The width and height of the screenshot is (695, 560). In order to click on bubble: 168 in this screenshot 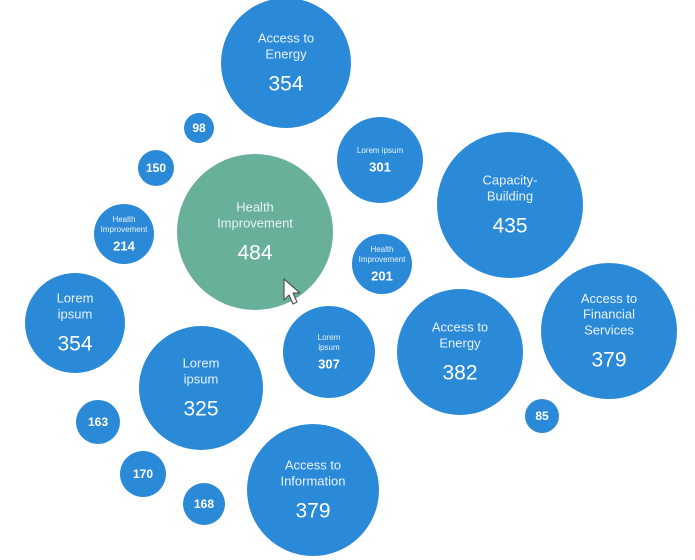, I will do `click(204, 504)`.